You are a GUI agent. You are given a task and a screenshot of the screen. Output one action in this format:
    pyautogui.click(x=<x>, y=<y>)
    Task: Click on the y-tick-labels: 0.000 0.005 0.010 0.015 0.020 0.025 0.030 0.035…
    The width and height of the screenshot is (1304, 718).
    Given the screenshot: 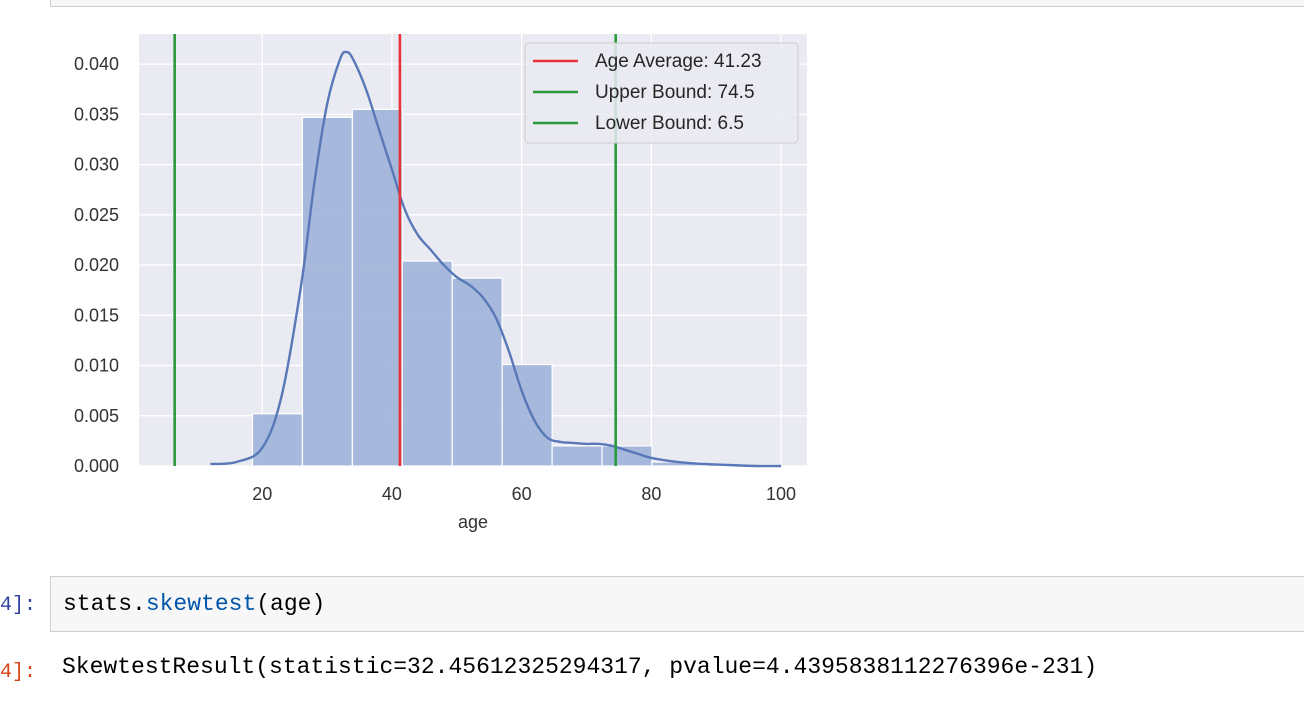 What is the action you would take?
    pyautogui.click(x=96, y=265)
    